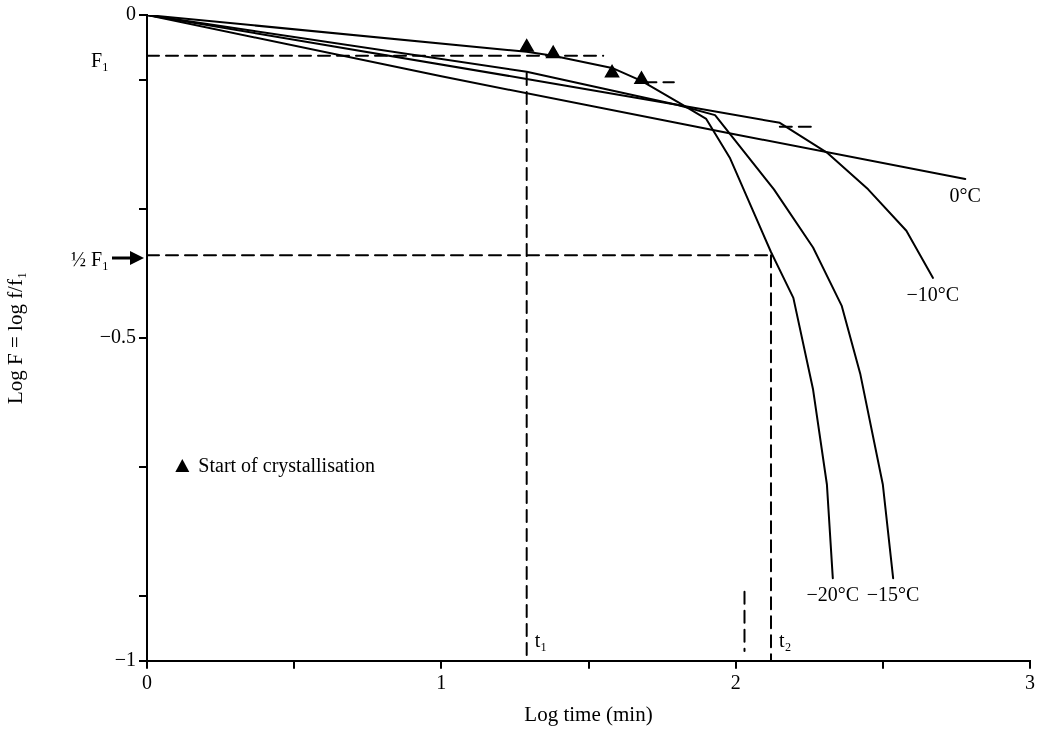 This screenshot has width=1048, height=738. I want to click on y-tick-label: −0.5, so click(117, 336).